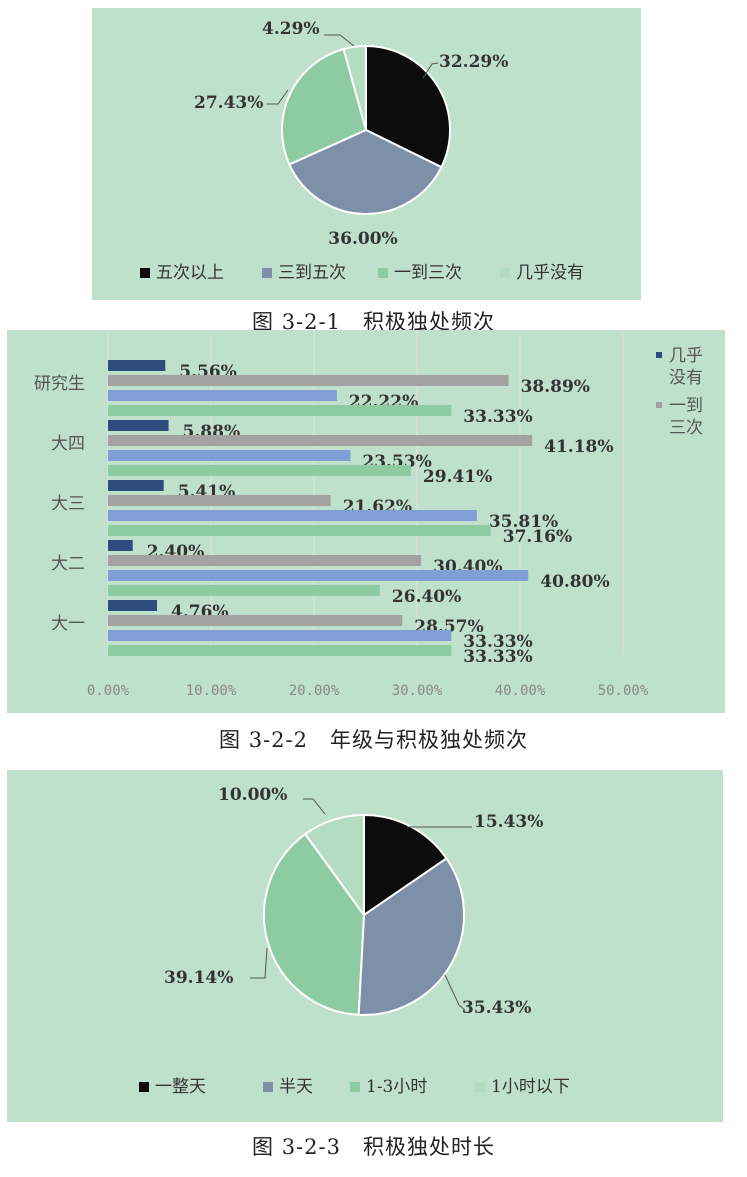  Describe the element at coordinates (686, 406) in the screenshot. I see `legend-label: 一到` at that location.